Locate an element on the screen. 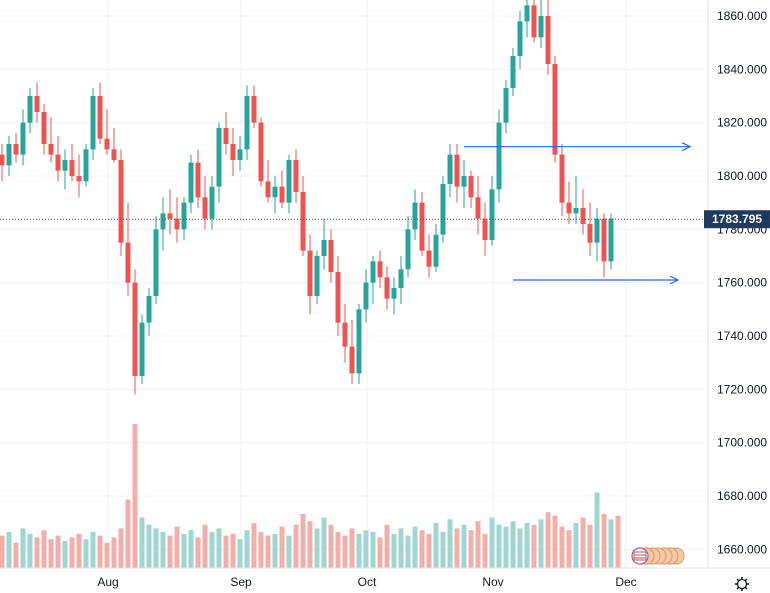 This screenshot has width=770, height=593. settings-gear-icon is located at coordinates (742, 584).